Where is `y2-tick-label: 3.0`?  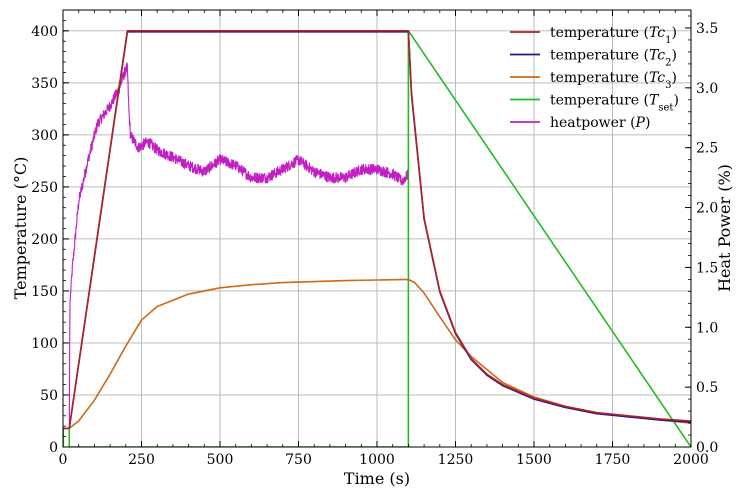
y2-tick-label: 3.0 is located at coordinates (707, 89).